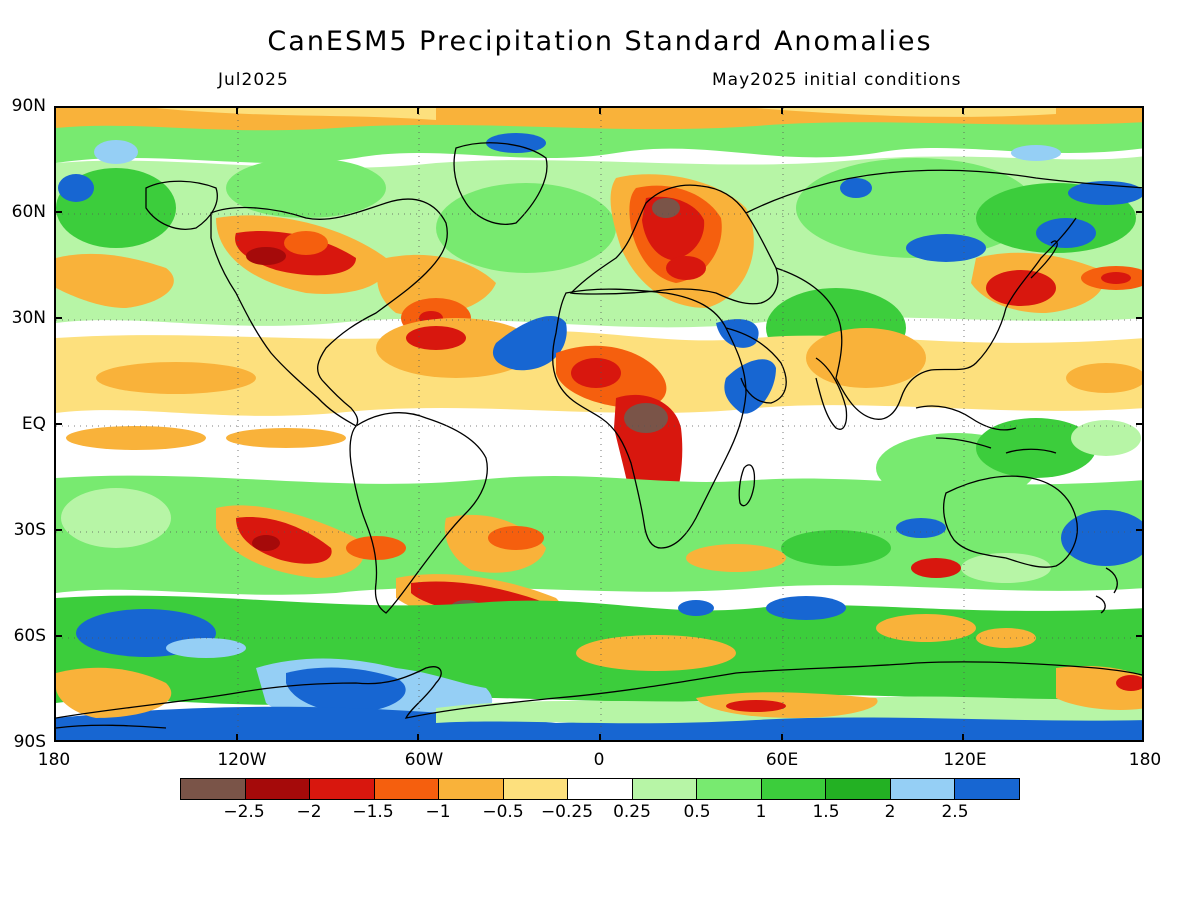 The image size is (1200, 900). I want to click on x-label-60w: 60W, so click(424, 760).